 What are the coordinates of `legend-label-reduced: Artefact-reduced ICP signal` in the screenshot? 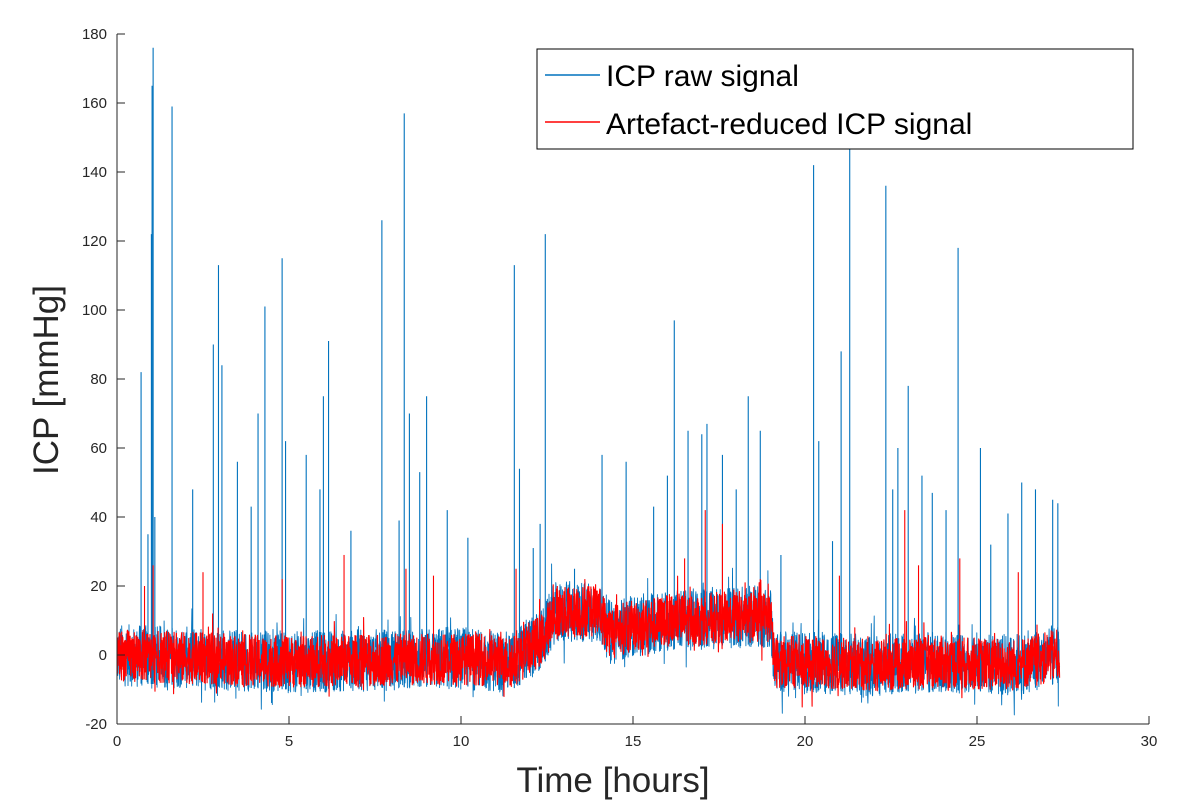 It's located at (789, 124).